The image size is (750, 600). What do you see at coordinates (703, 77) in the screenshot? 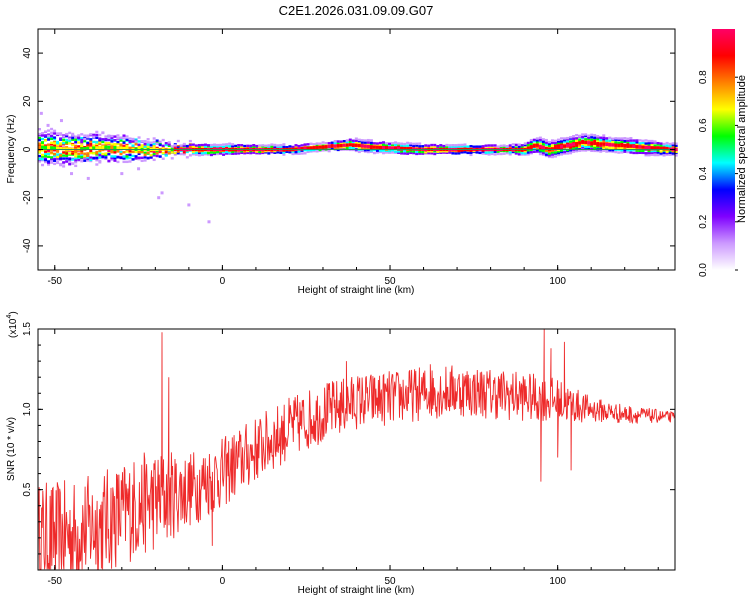
I see `colorbar-tick-label: 0.8` at bounding box center [703, 77].